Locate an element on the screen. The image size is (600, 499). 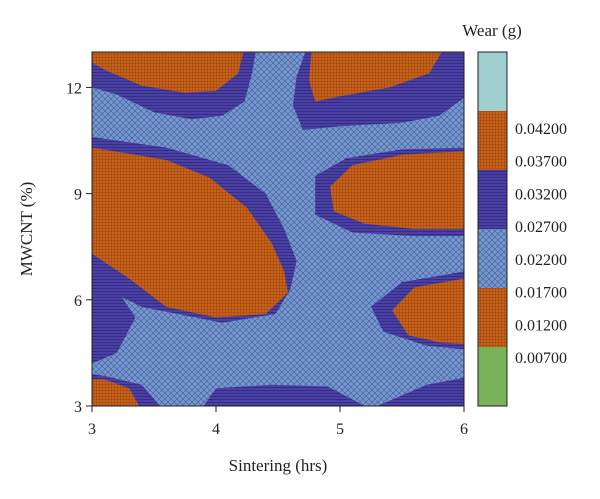
y-tick-label: 6 is located at coordinates (78, 301).